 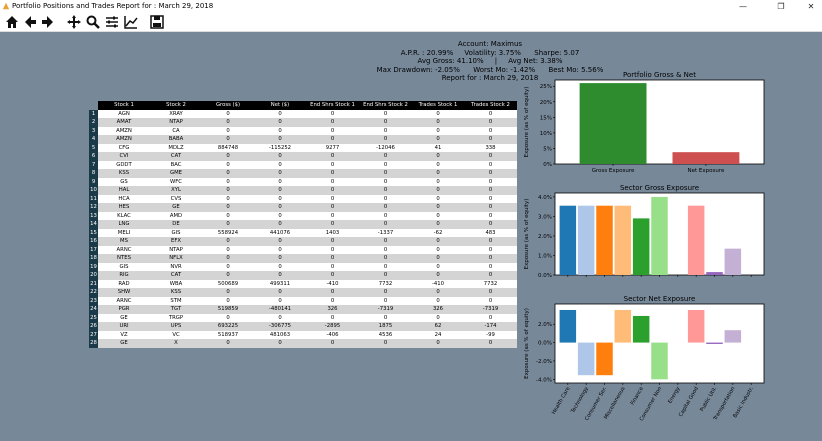 What do you see at coordinates (176, 147) in the screenshot?
I see `table-cell: MDLZ` at bounding box center [176, 147].